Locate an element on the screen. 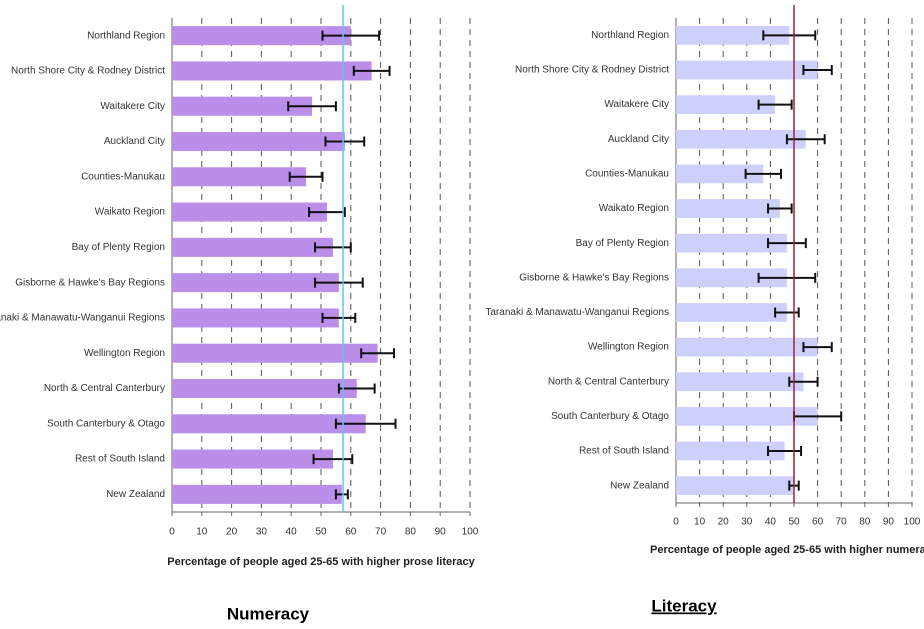 The width and height of the screenshot is (924, 629). chart-title: Numeracy is located at coordinates (268, 613).